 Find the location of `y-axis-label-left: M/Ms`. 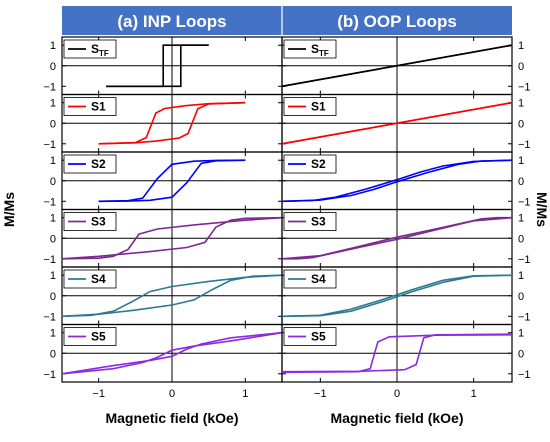

y-axis-label-left: M/Ms is located at coordinates (9, 209).